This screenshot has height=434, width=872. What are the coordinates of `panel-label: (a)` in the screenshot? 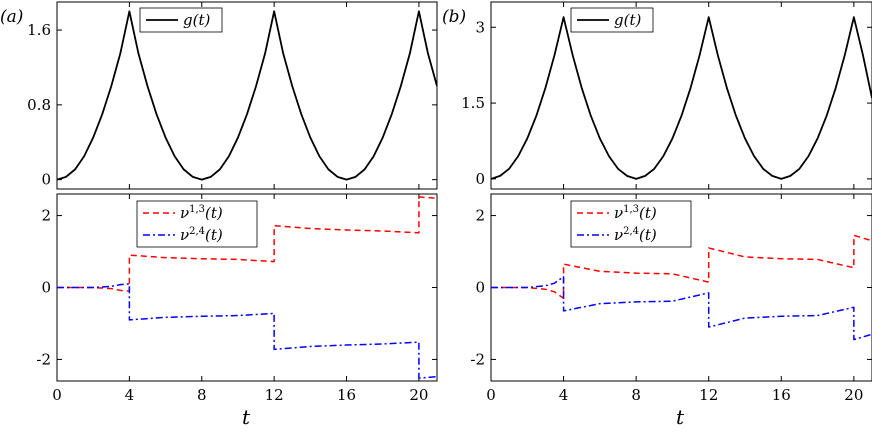 It's located at (11, 17).